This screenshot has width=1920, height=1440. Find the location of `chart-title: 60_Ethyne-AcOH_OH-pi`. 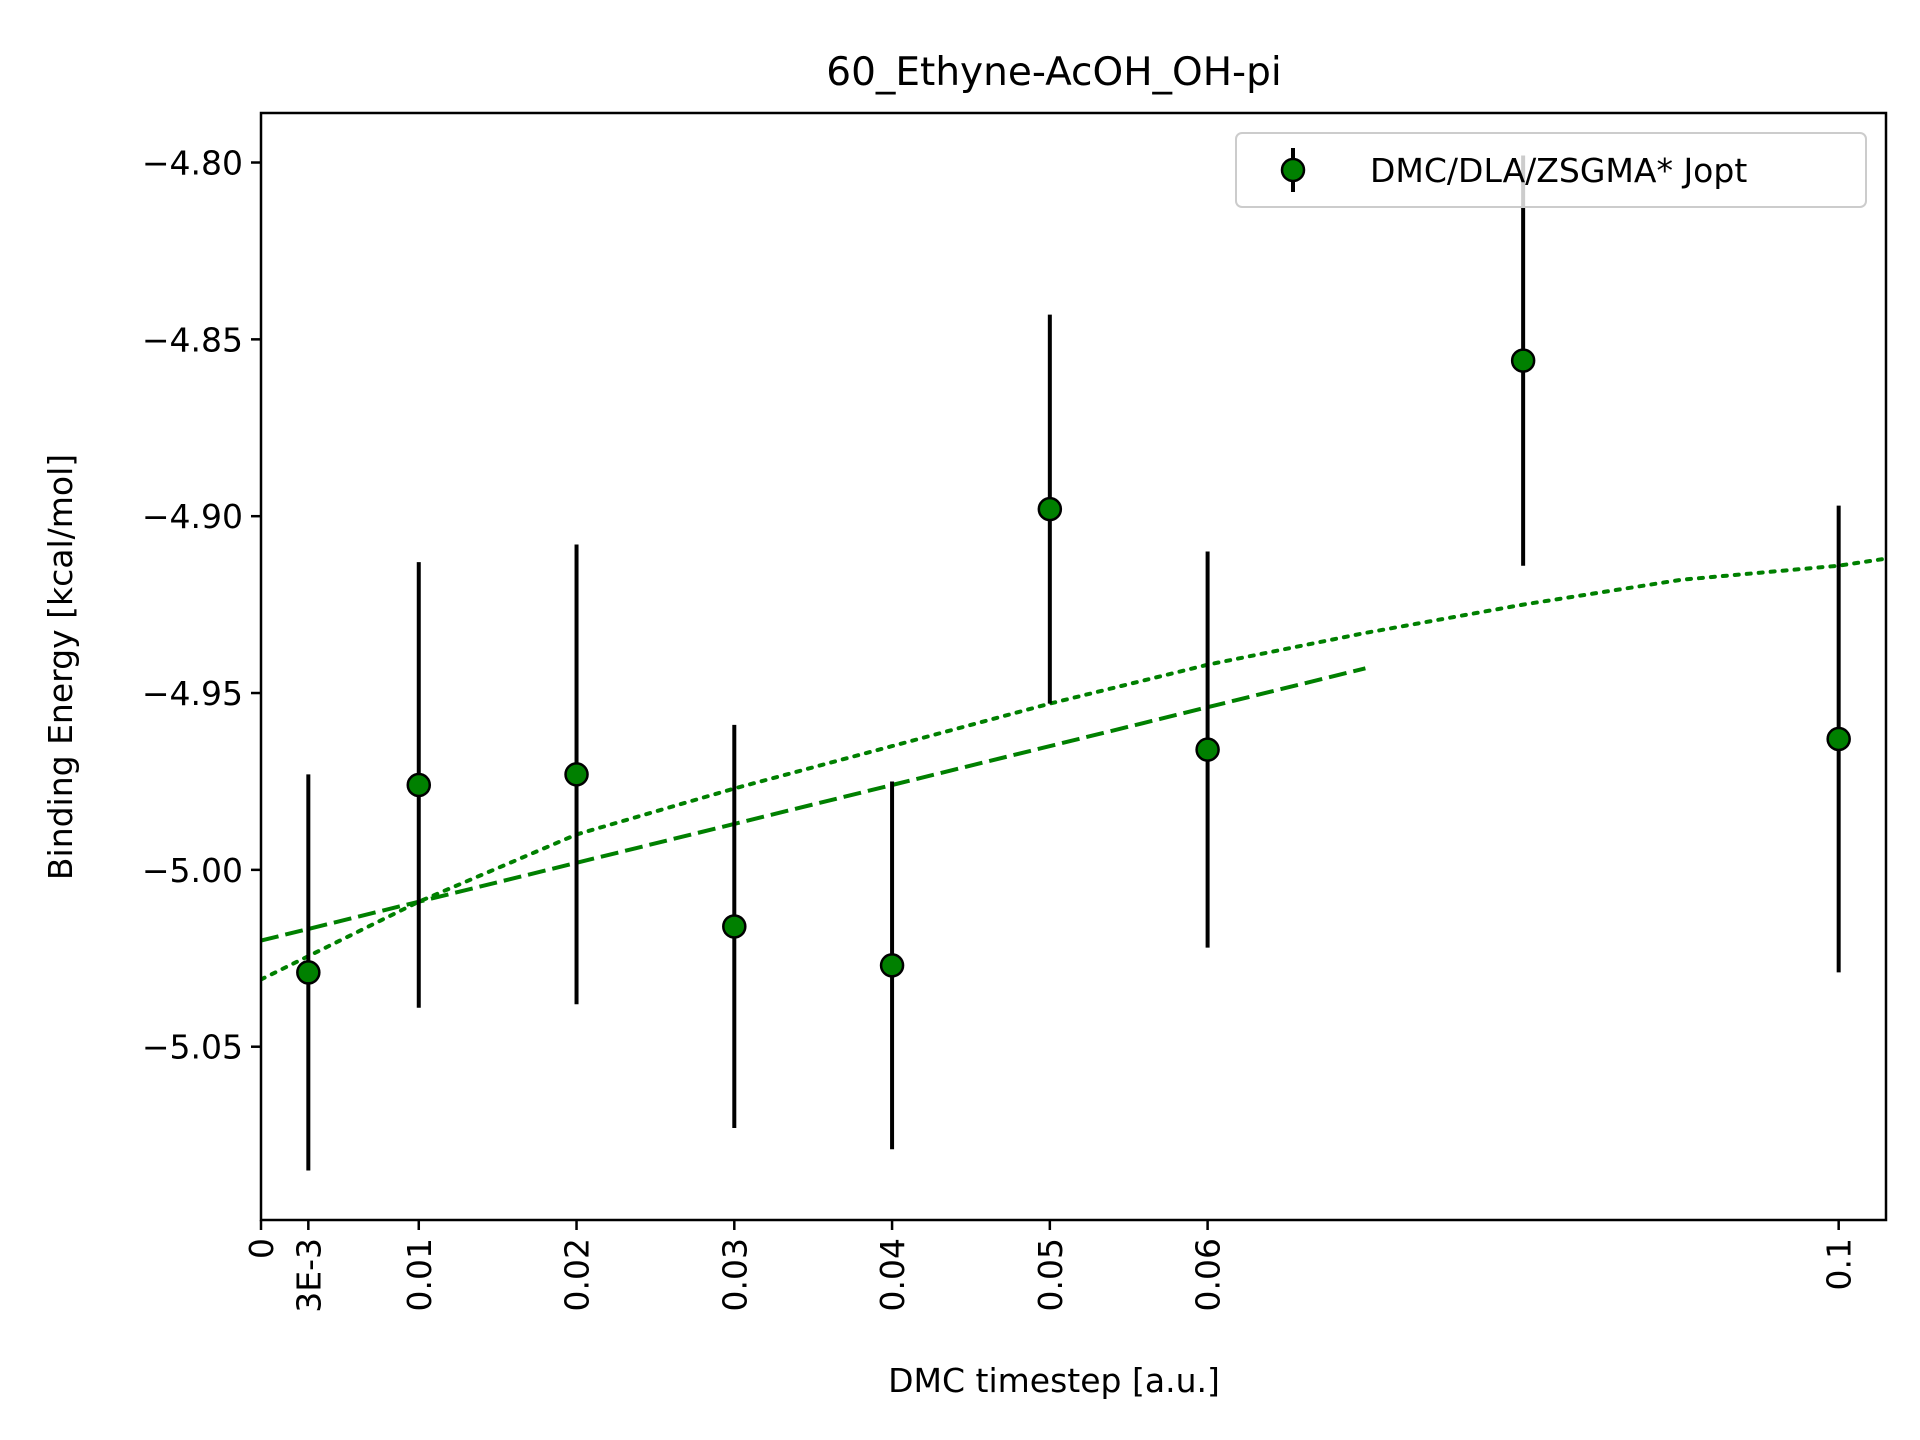

chart-title: 60_Ethyne-AcOH_OH-pi is located at coordinates (1053, 72).